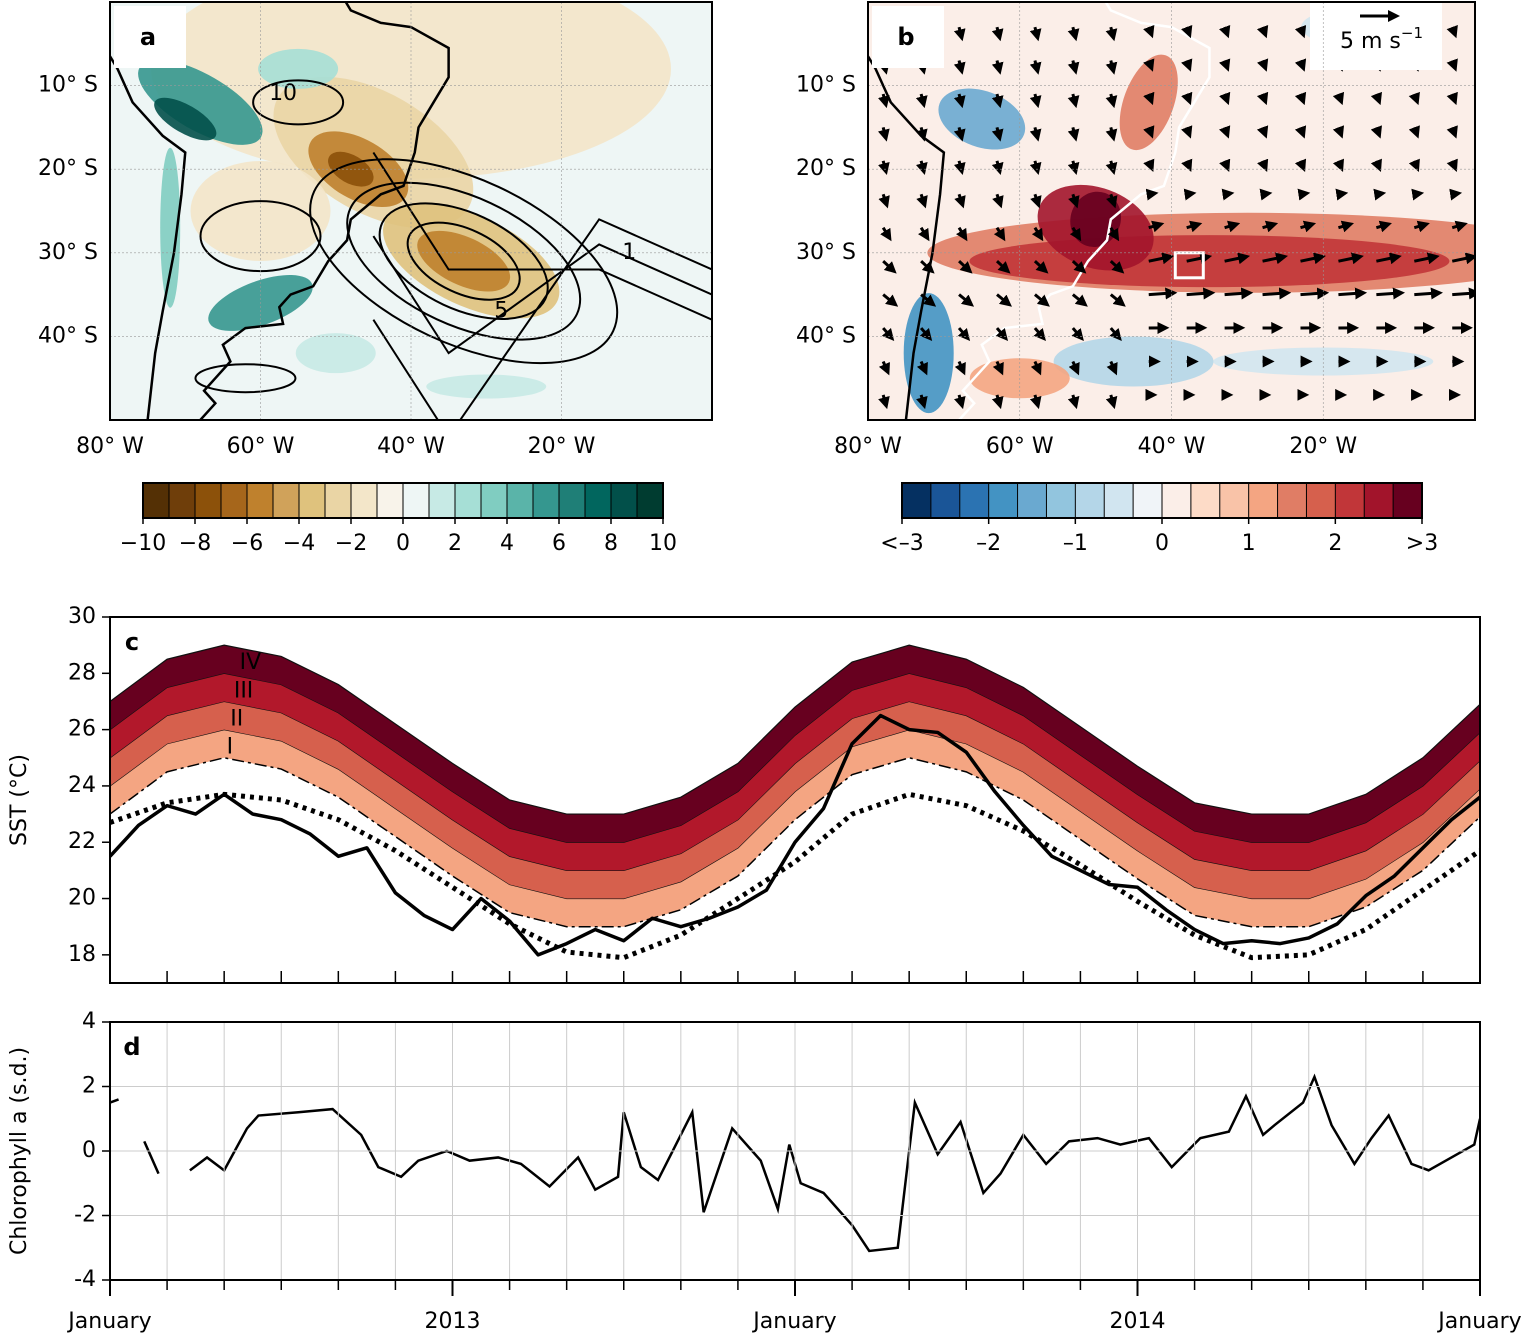  What do you see at coordinates (143, 543) in the screenshot?
I see `colorbar-tick-label: −10` at bounding box center [143, 543].